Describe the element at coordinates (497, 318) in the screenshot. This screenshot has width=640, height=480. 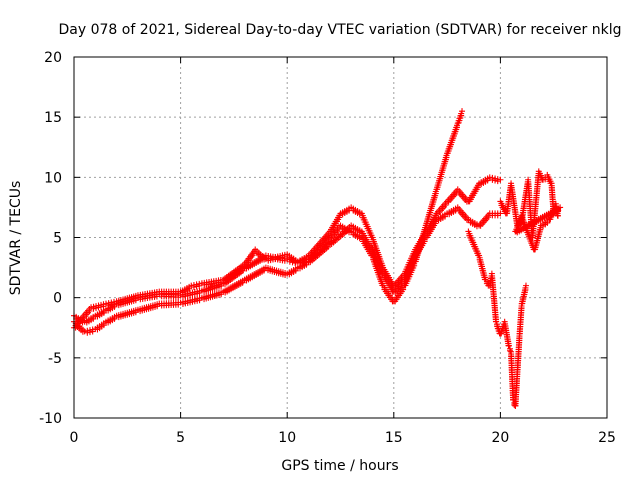
I see `series-track-d` at that location.